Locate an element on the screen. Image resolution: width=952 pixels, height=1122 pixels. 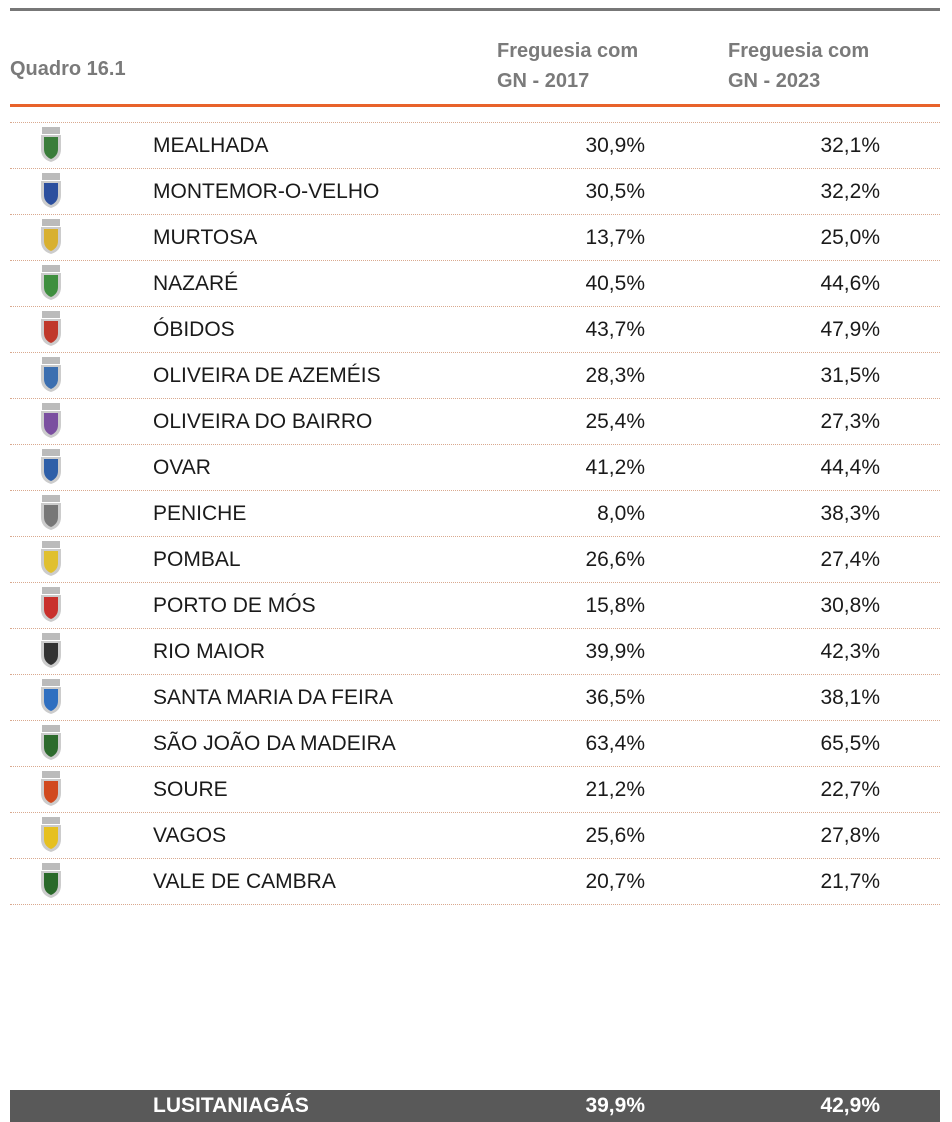
value-2017: 28,3% is located at coordinates (615, 375).